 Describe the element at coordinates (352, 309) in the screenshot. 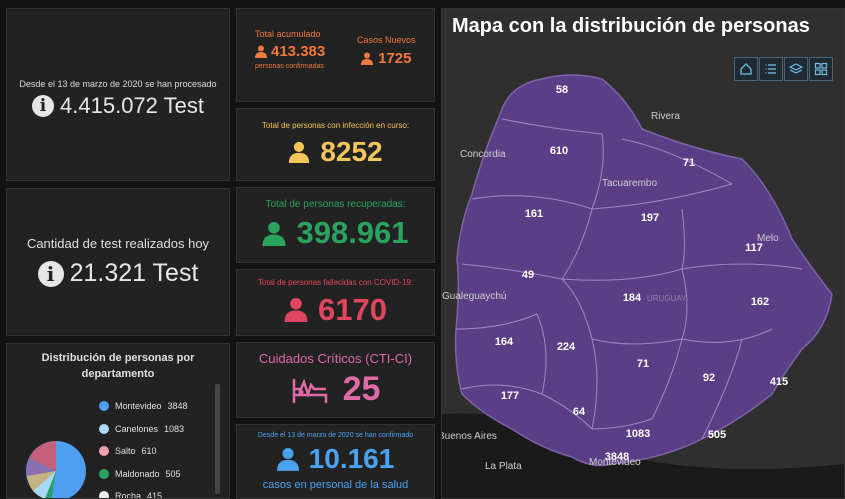

I see `fallecidas-value: 6170` at that location.